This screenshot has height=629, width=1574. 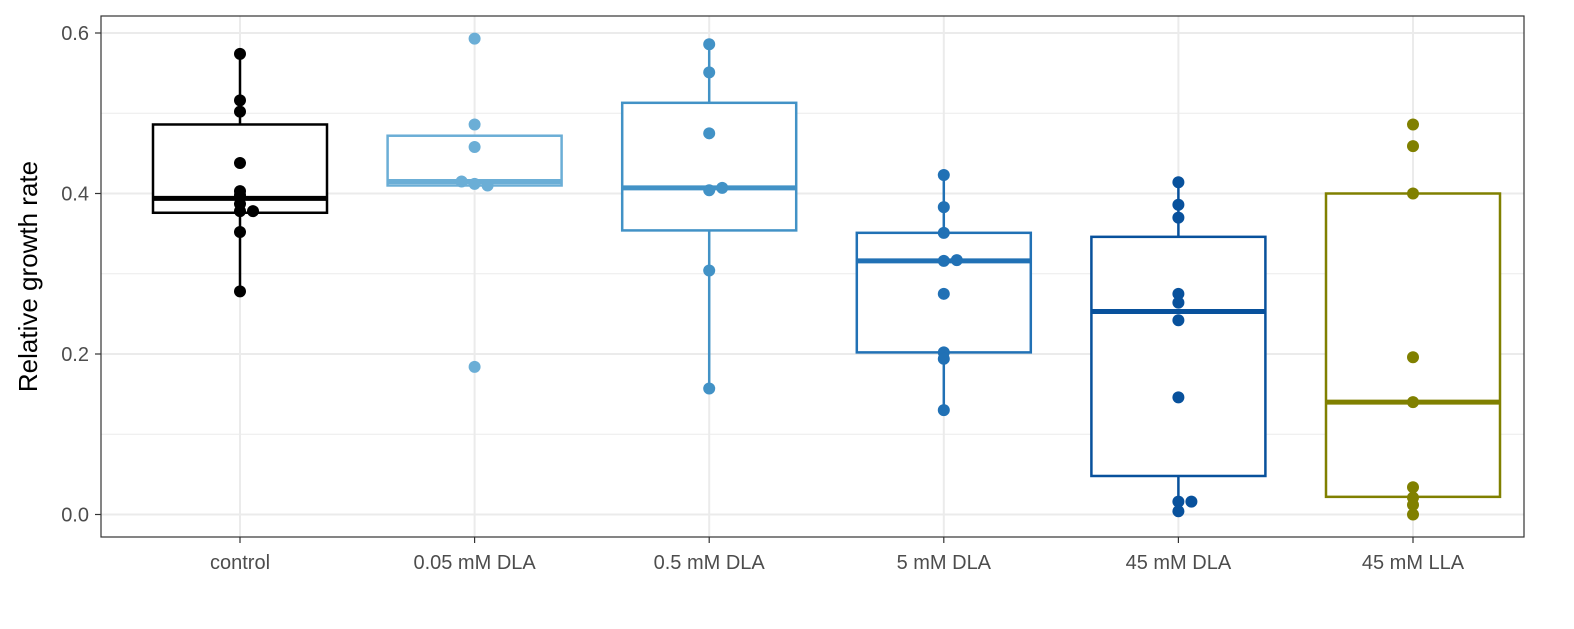 I want to click on y-tick-label: 0.0, so click(x=75, y=516).